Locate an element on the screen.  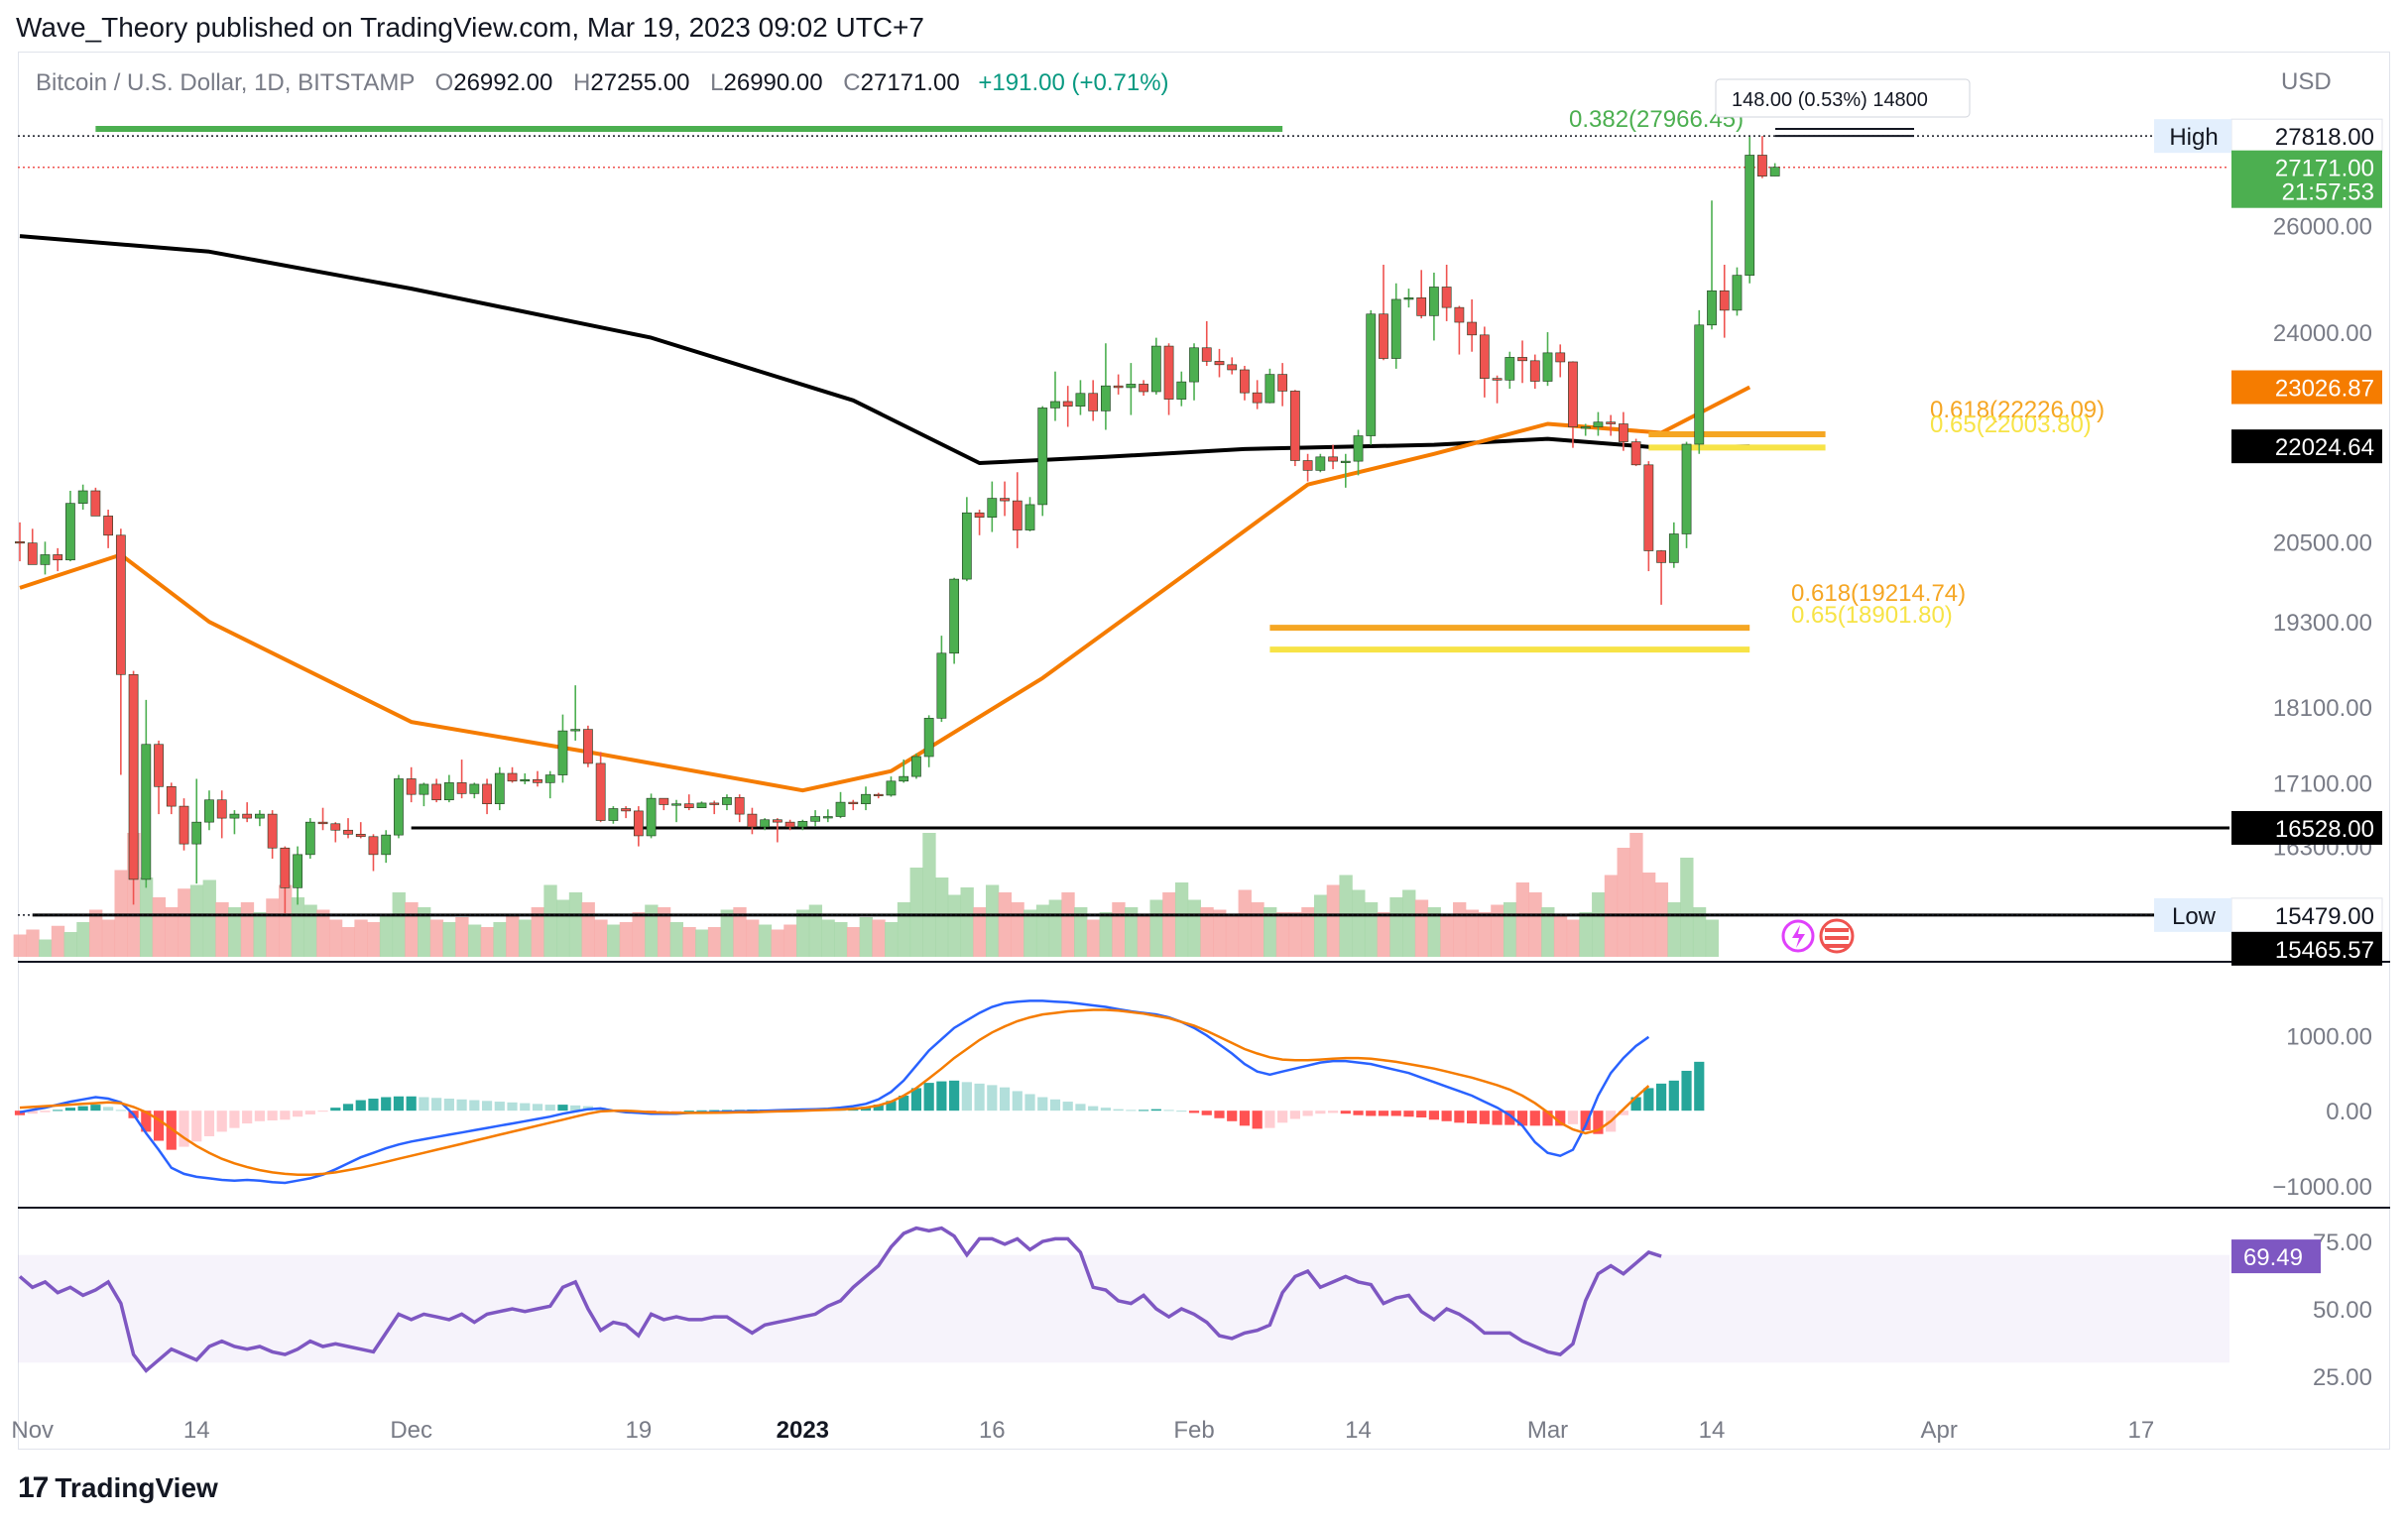
price-tag-label-box is located at coordinates (2193, 136).